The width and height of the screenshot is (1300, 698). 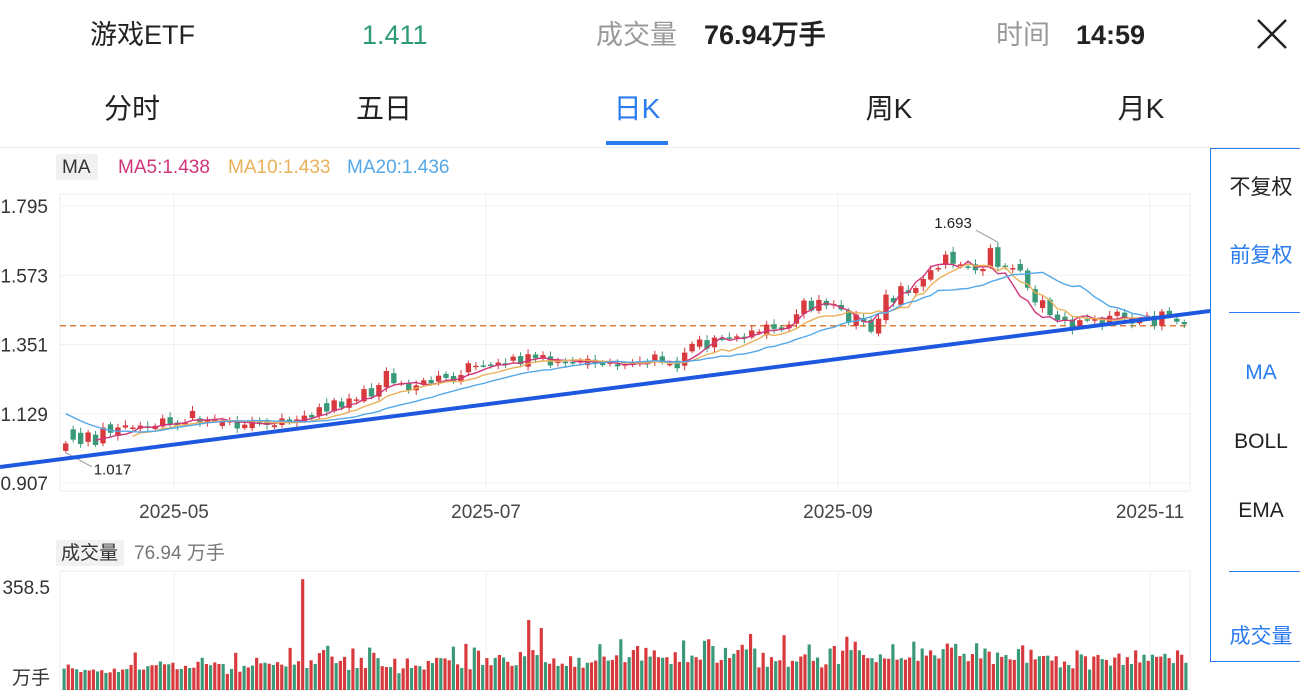 I want to click on volume-label: 成交量, so click(x=636, y=35).